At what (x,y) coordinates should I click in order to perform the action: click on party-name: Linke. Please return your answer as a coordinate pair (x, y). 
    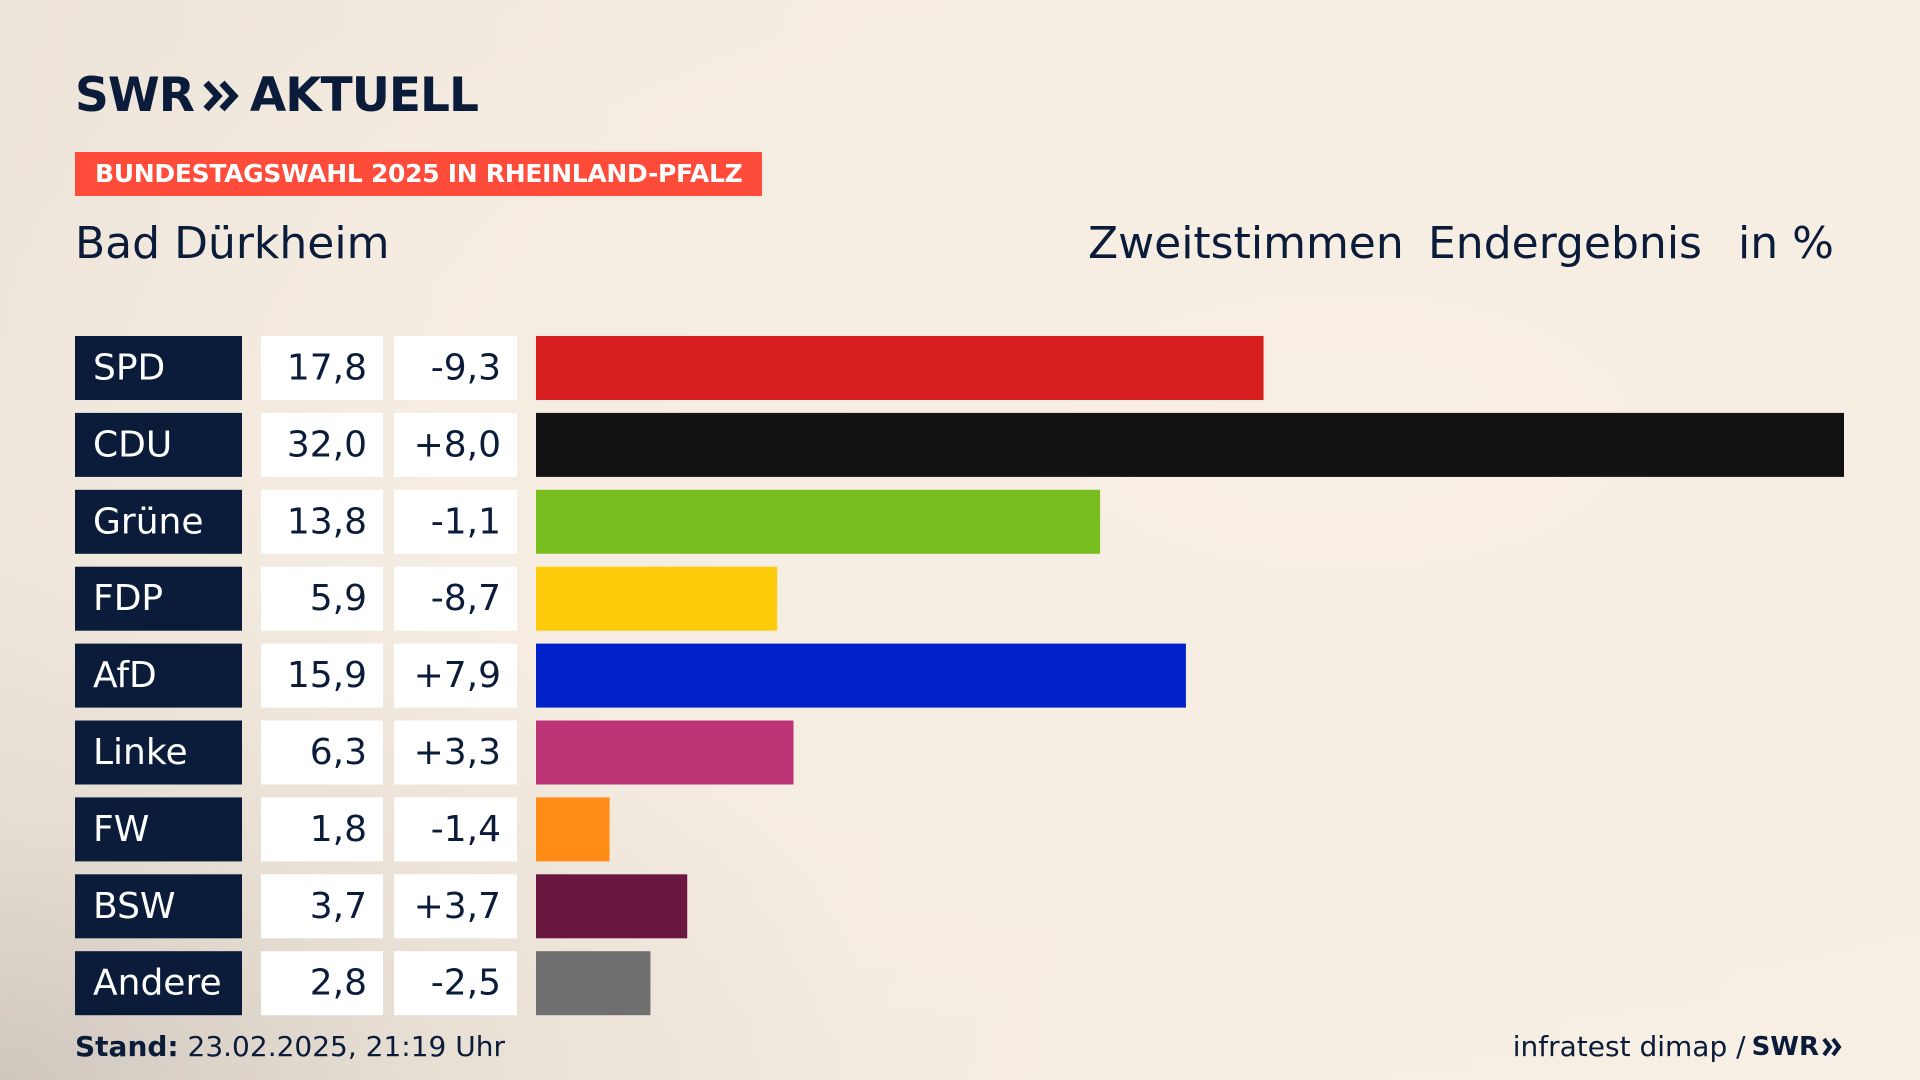
    Looking at the image, I should click on (140, 752).